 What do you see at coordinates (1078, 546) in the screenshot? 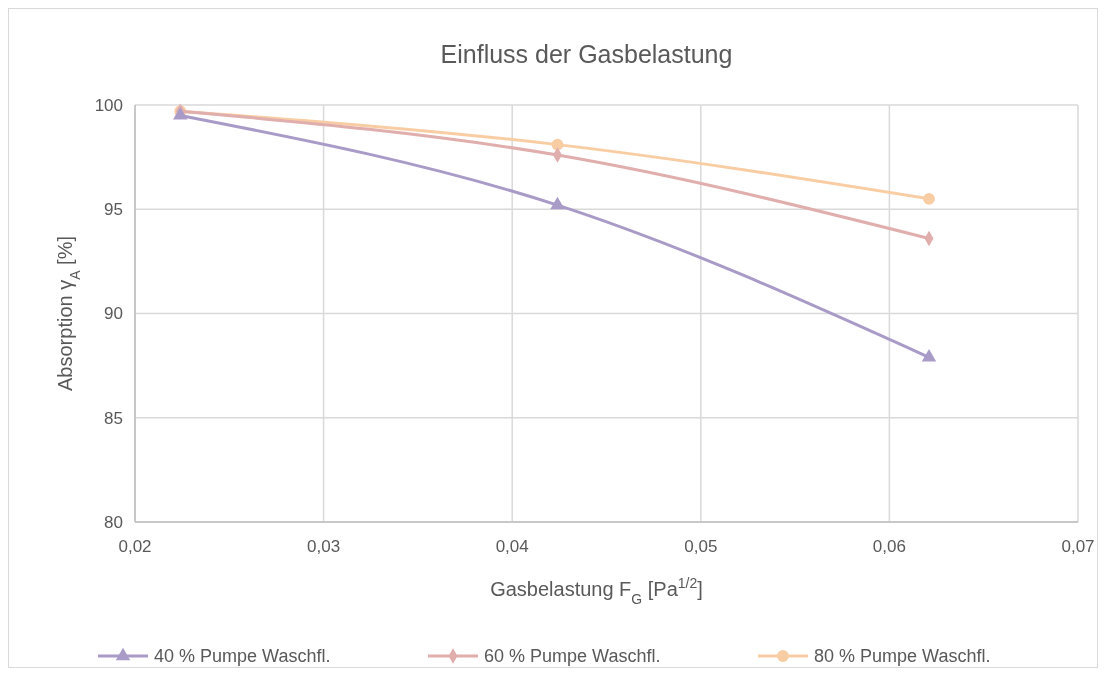
I see `x-tick-label: 0,07` at bounding box center [1078, 546].